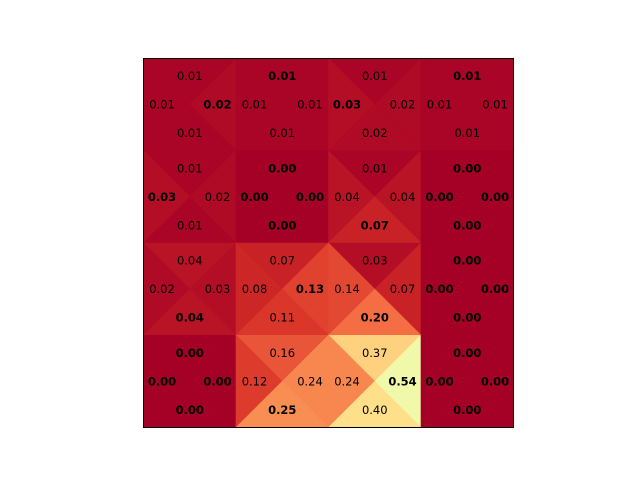 The height and width of the screenshot is (480, 640). I want to click on value-label-r1-c1-bottom: 0.00, so click(282, 225).